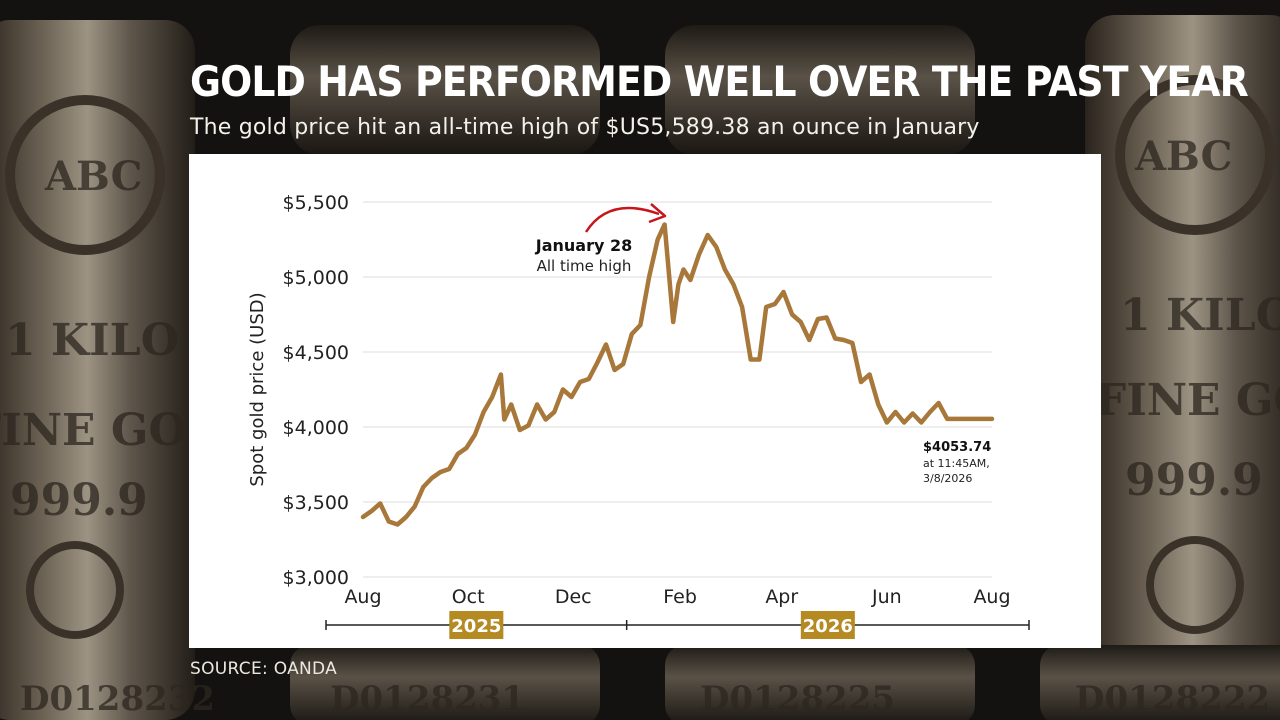 The width and height of the screenshot is (1280, 720). I want to click on y-tick-label: $5,000, so click(316, 278).